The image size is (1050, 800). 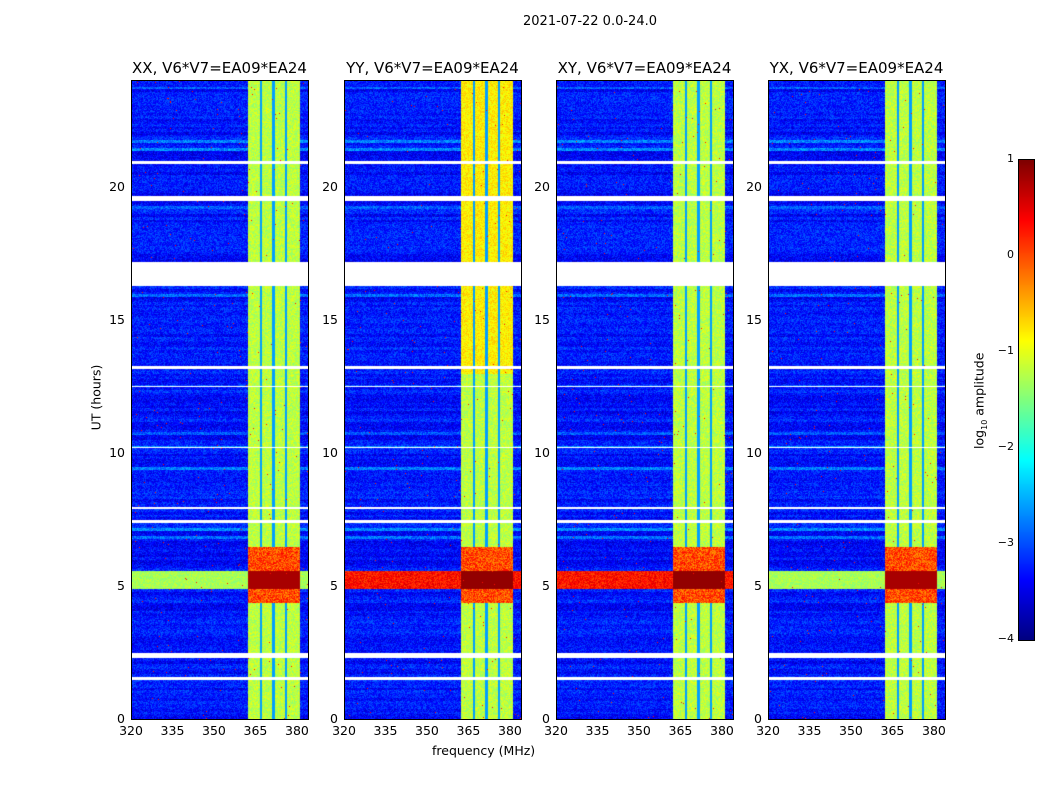 I want to click on colorbar-label: log10 amplitude, so click(x=980, y=400).